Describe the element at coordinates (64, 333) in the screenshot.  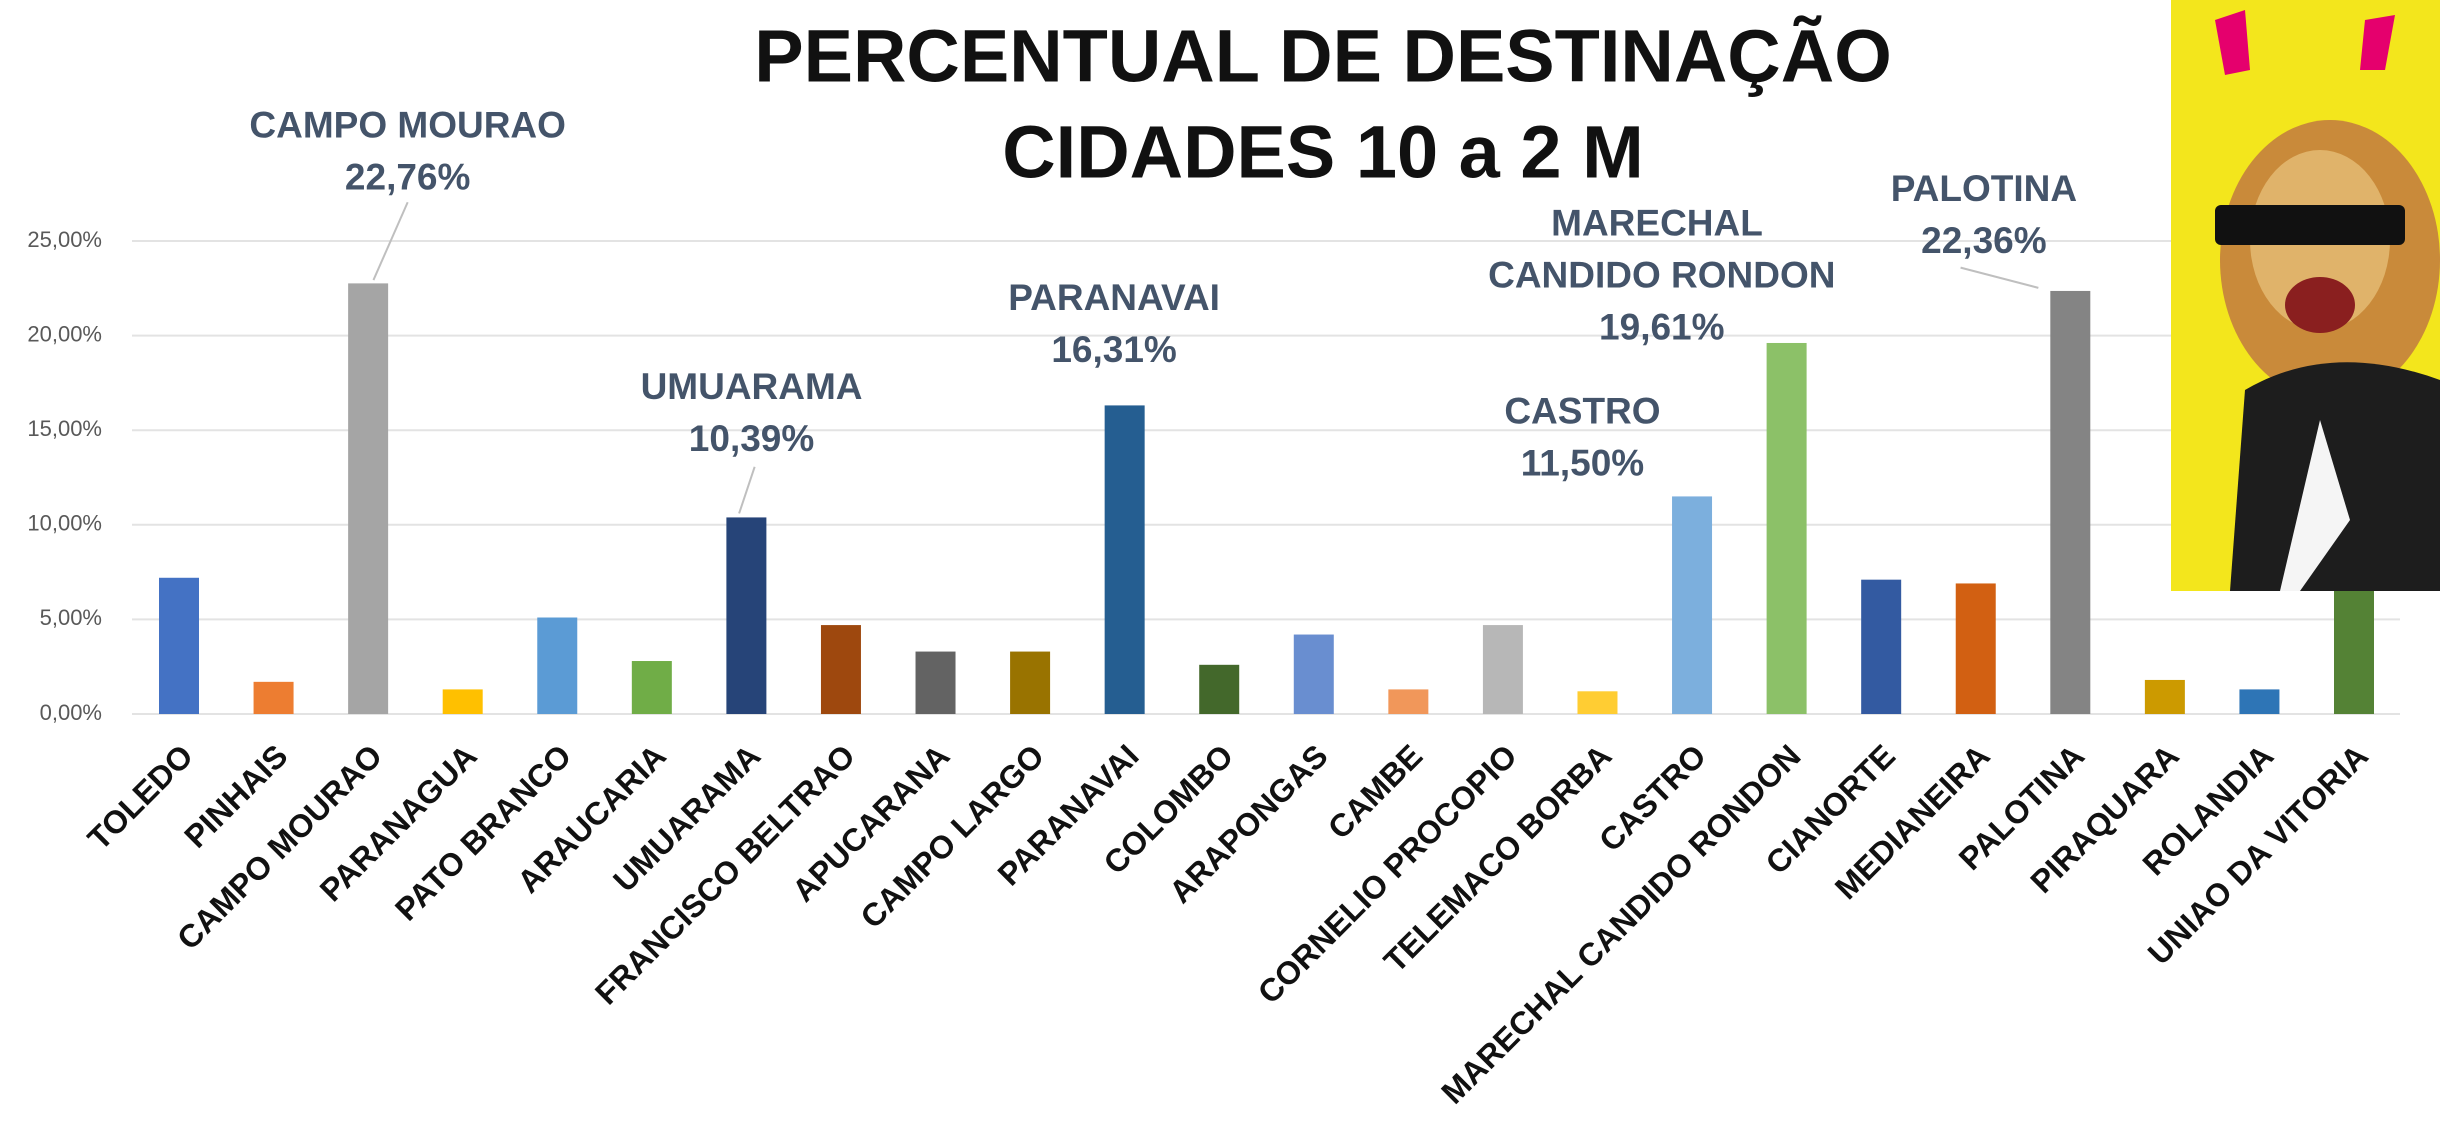
I see `y-tick-label: 20,00%` at that location.